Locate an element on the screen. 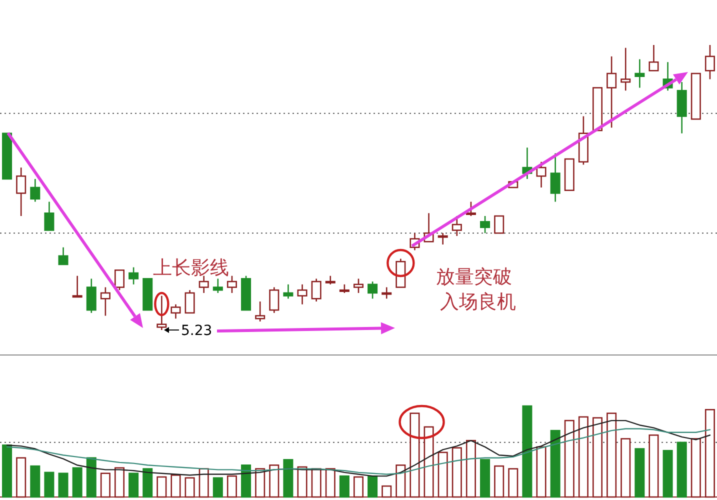 Image resolution: width=717 pixels, height=500 pixels. annotation: 放量突破 is located at coordinates (474, 277).